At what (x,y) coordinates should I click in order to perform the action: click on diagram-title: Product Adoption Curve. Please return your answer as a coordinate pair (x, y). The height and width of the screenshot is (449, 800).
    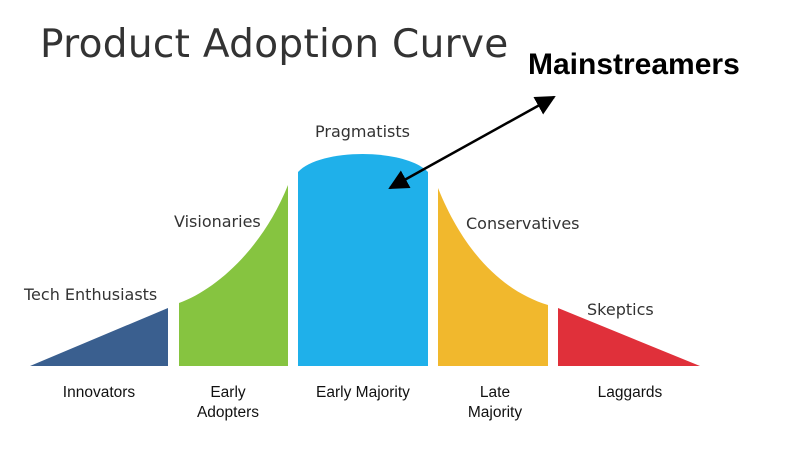
    Looking at the image, I should click on (274, 44).